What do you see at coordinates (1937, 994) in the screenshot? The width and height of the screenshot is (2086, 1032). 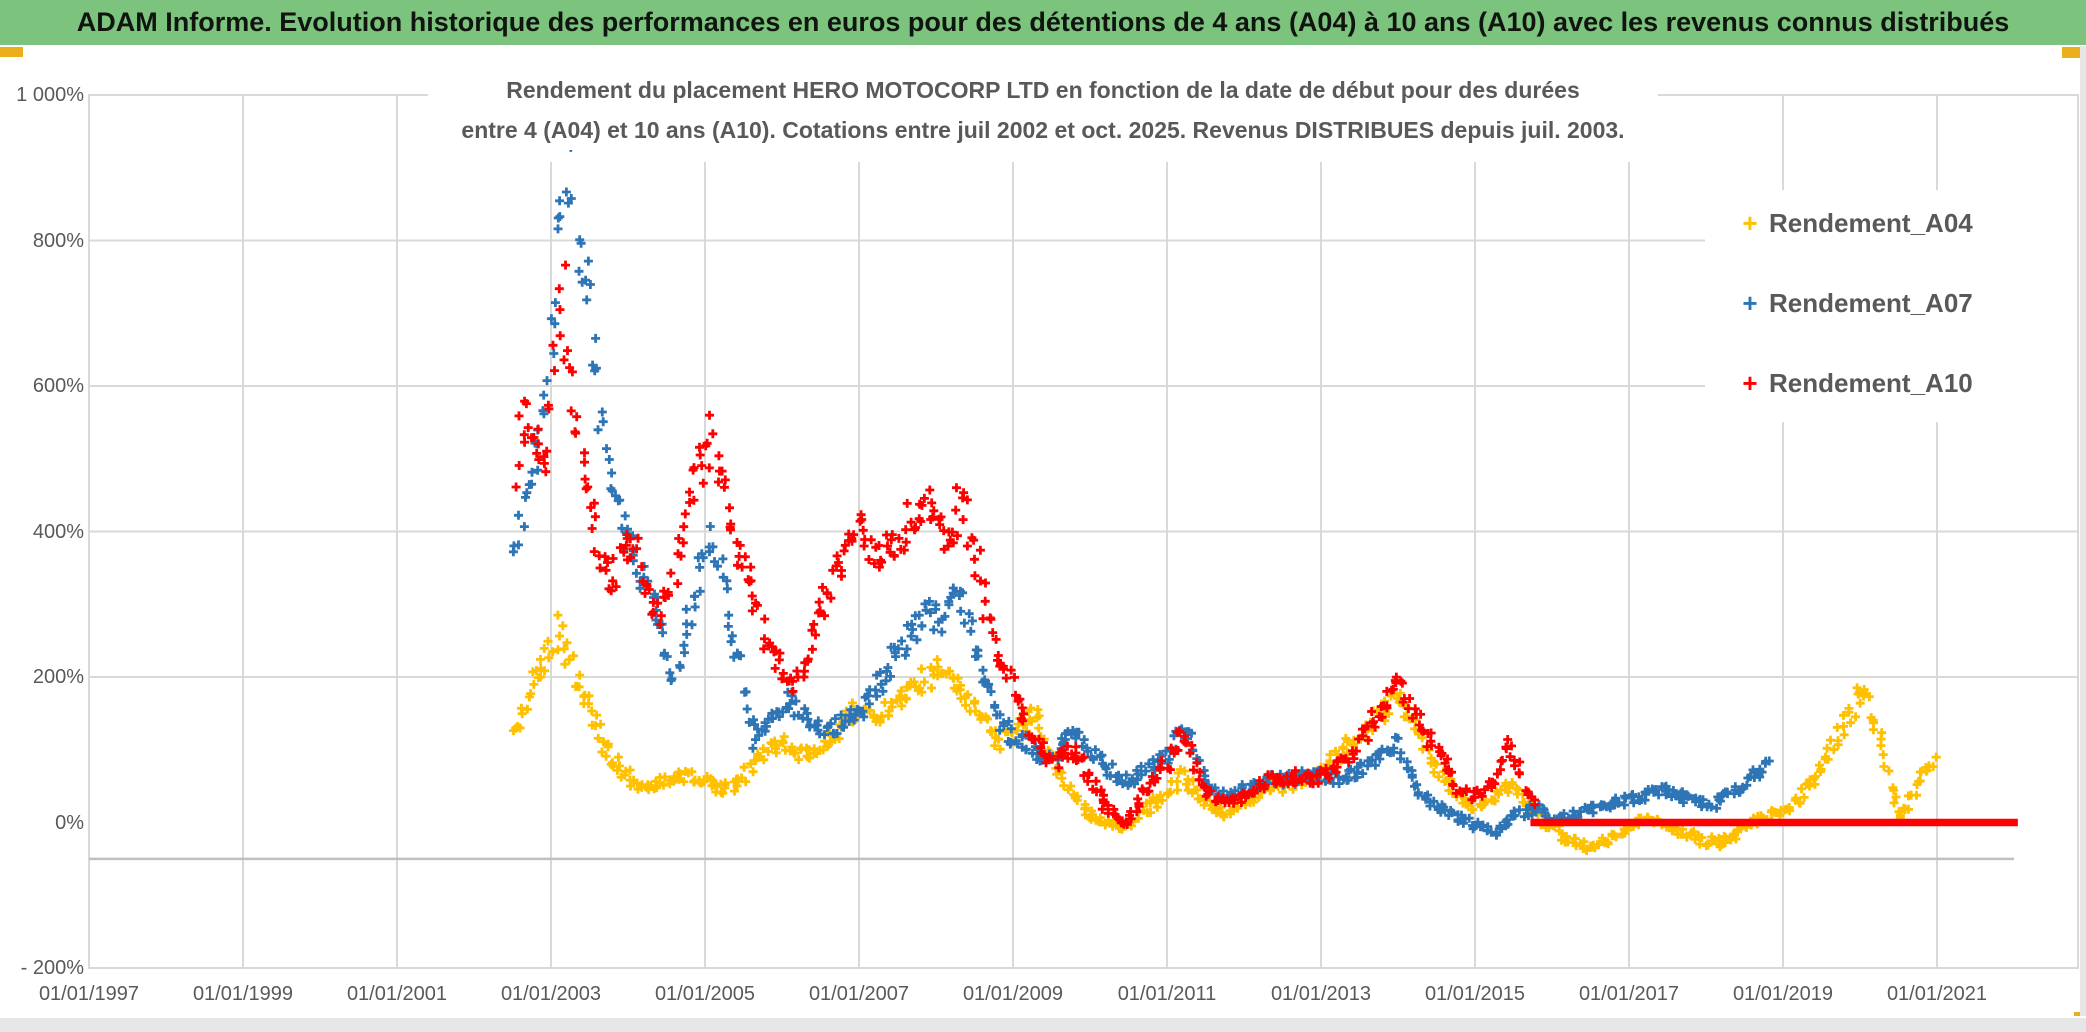 I see `x-axis-label: 01/01/2021` at bounding box center [1937, 994].